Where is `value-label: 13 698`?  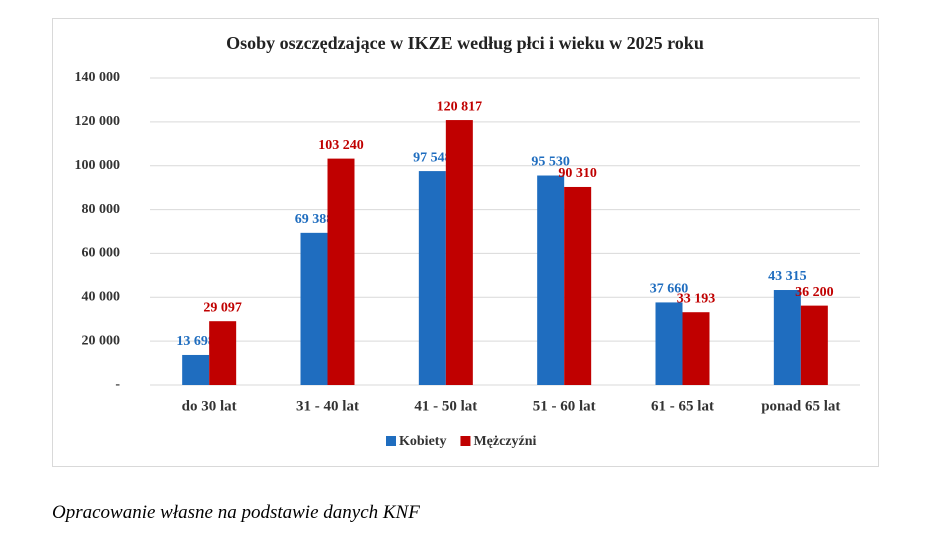
value-label: 13 698 is located at coordinates (195, 341).